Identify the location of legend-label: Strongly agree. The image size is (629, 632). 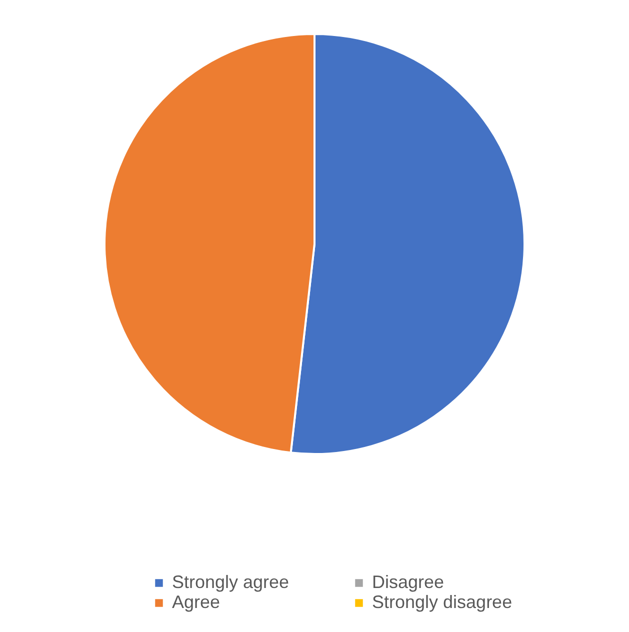
(231, 582).